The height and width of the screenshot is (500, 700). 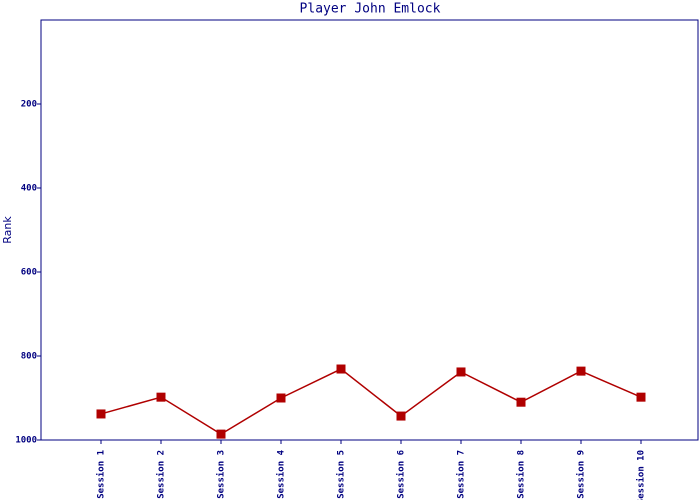 I want to click on data-line, so click(x=371, y=401).